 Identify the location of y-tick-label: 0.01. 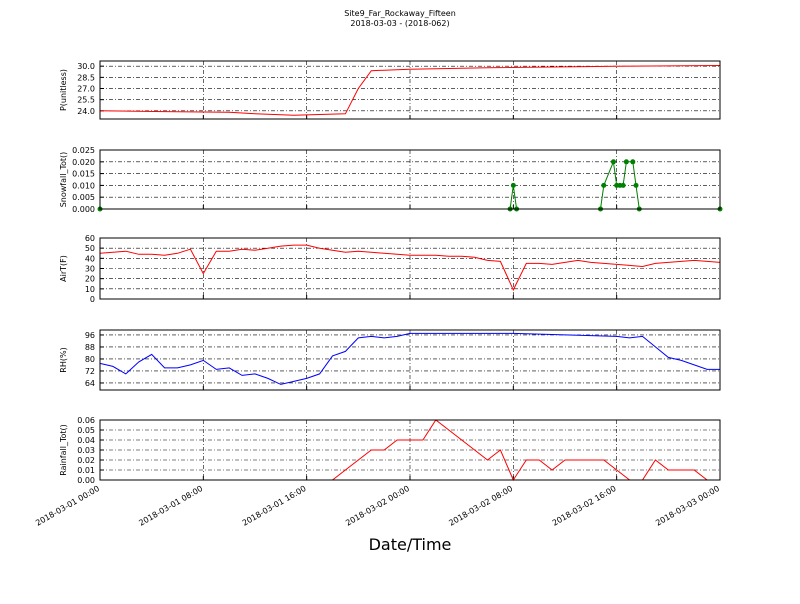
(86, 470).